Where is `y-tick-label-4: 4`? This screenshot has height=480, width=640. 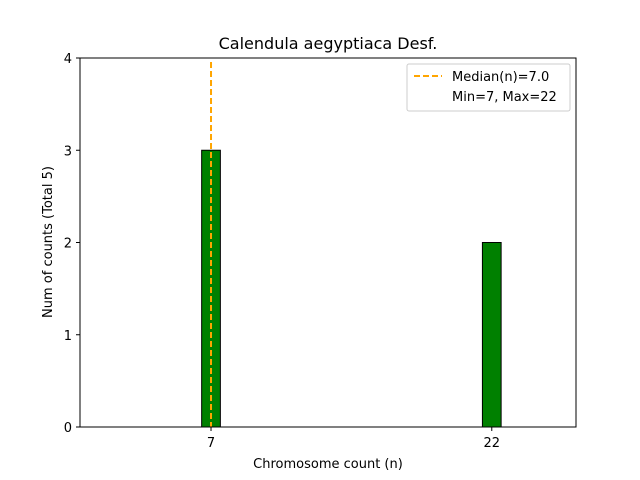
y-tick-label-4: 4 is located at coordinates (68, 59).